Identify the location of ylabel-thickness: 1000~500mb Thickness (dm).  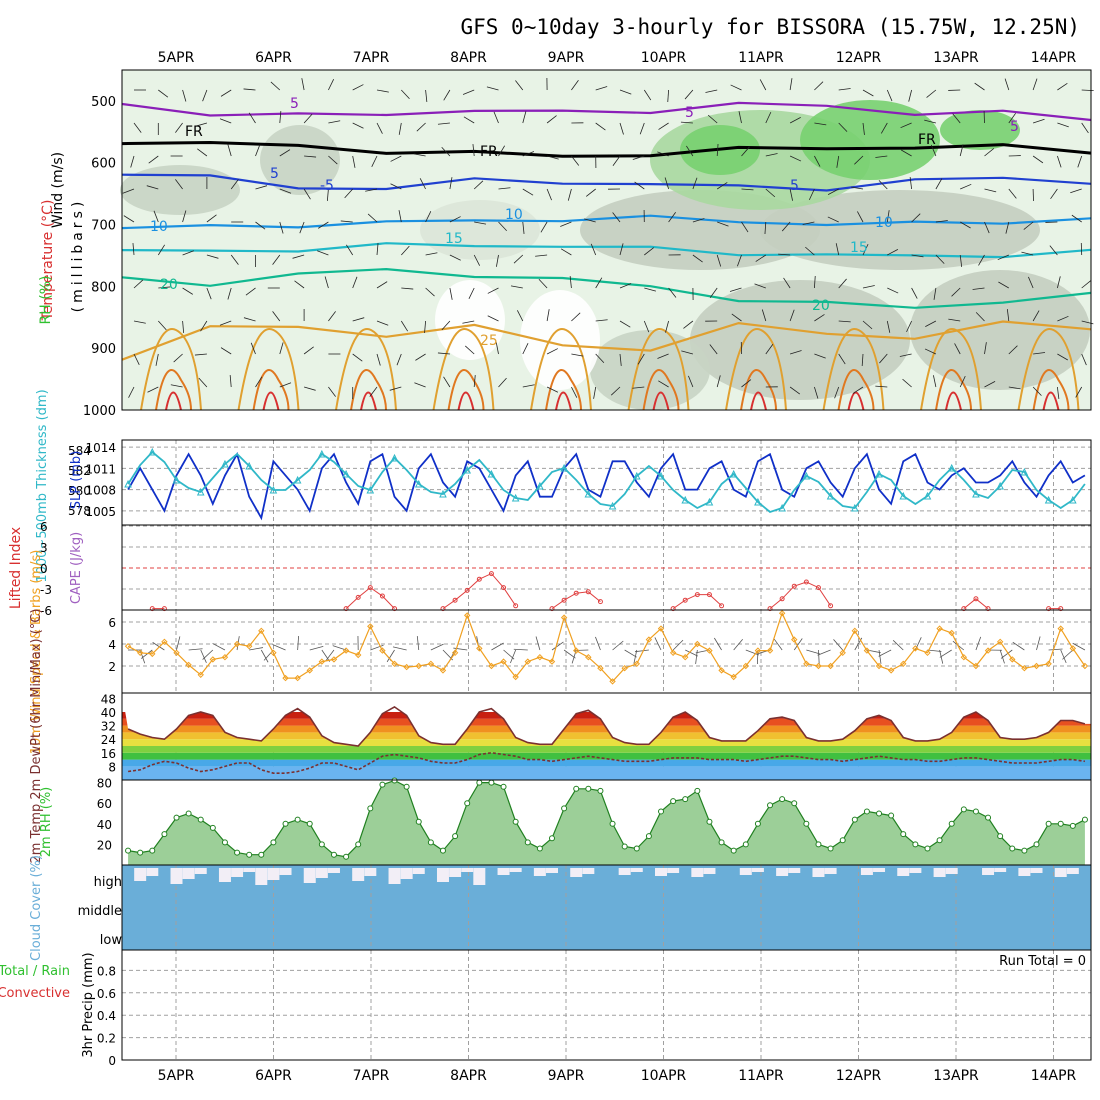
(42, 485).